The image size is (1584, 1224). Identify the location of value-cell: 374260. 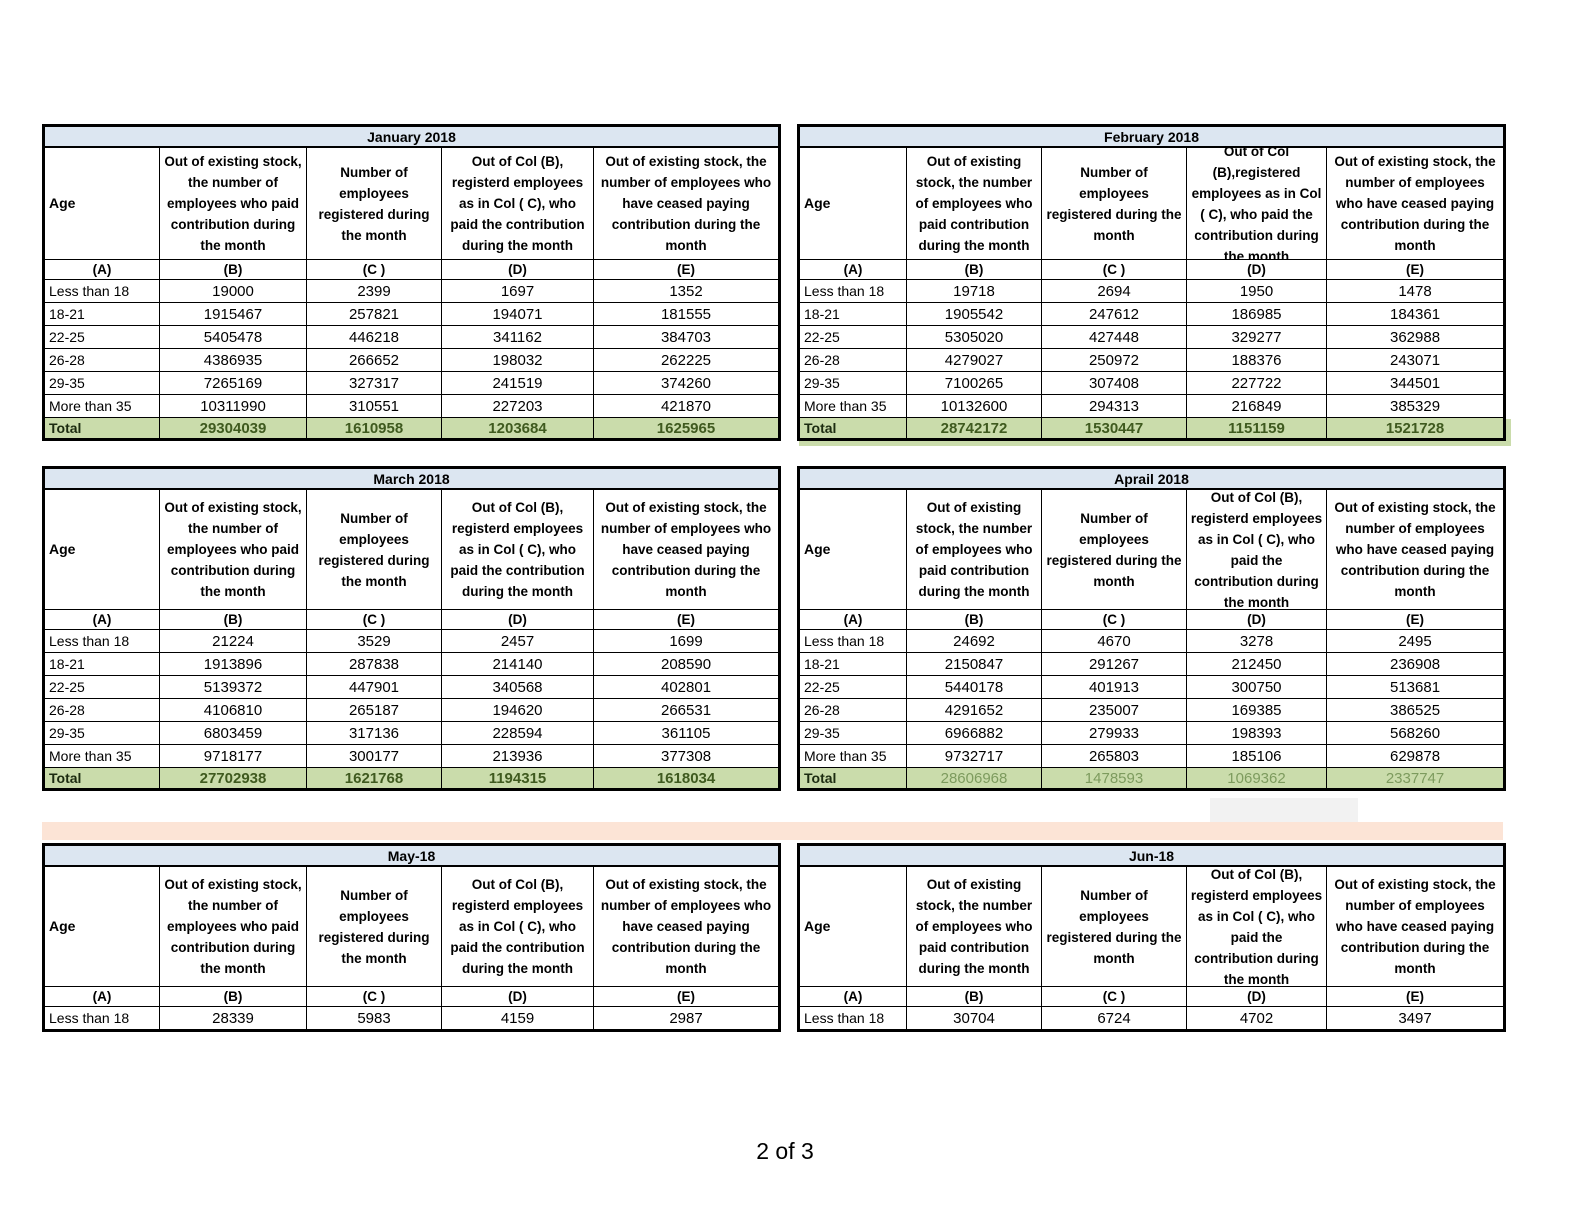
(686, 383).